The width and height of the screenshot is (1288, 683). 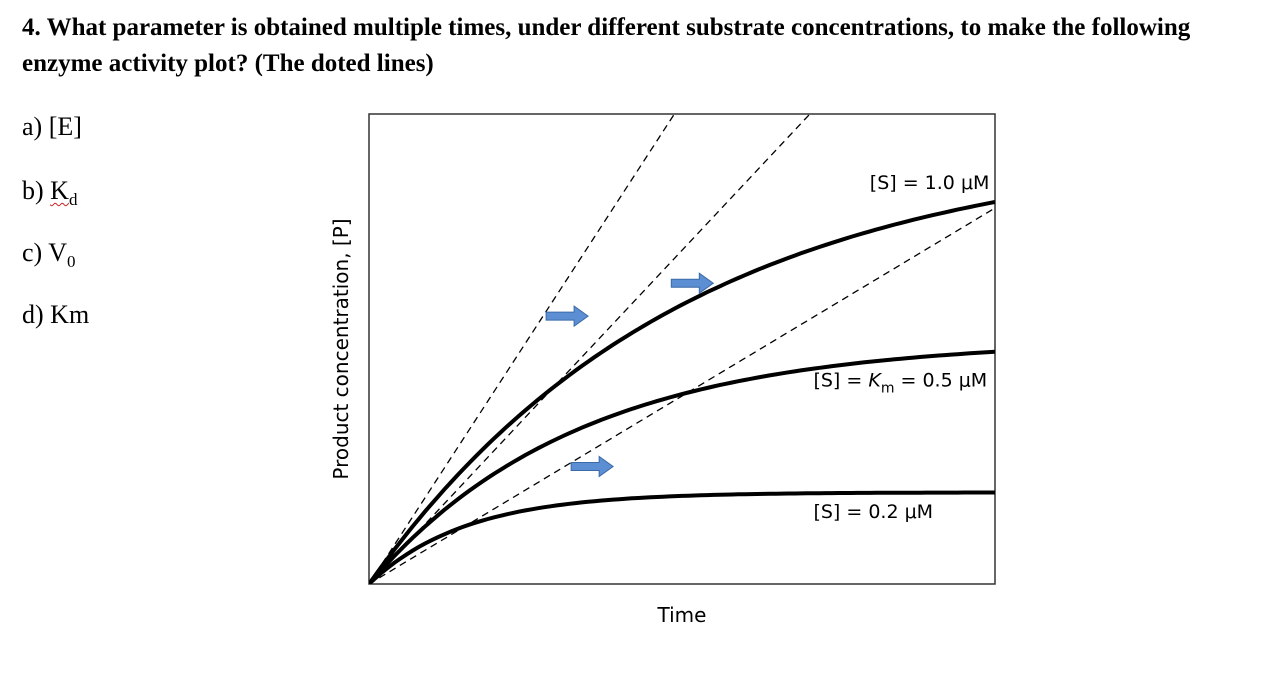 I want to click on option-a: a) [E], so click(x=52, y=127).